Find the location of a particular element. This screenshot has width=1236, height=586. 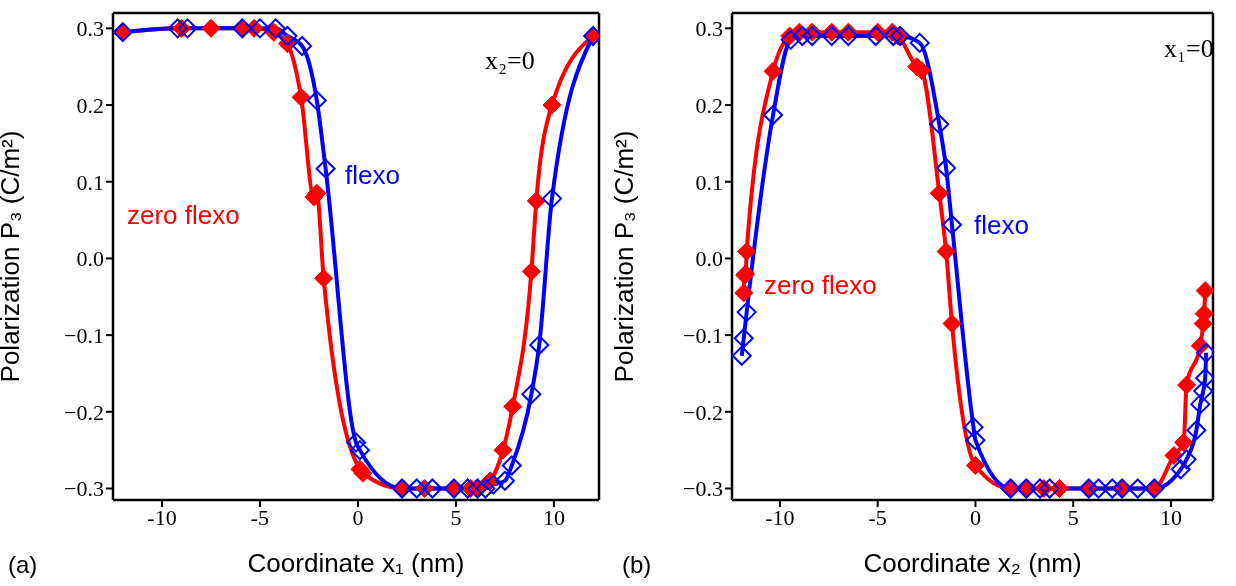

text: zero flexo is located at coordinates (183, 215).